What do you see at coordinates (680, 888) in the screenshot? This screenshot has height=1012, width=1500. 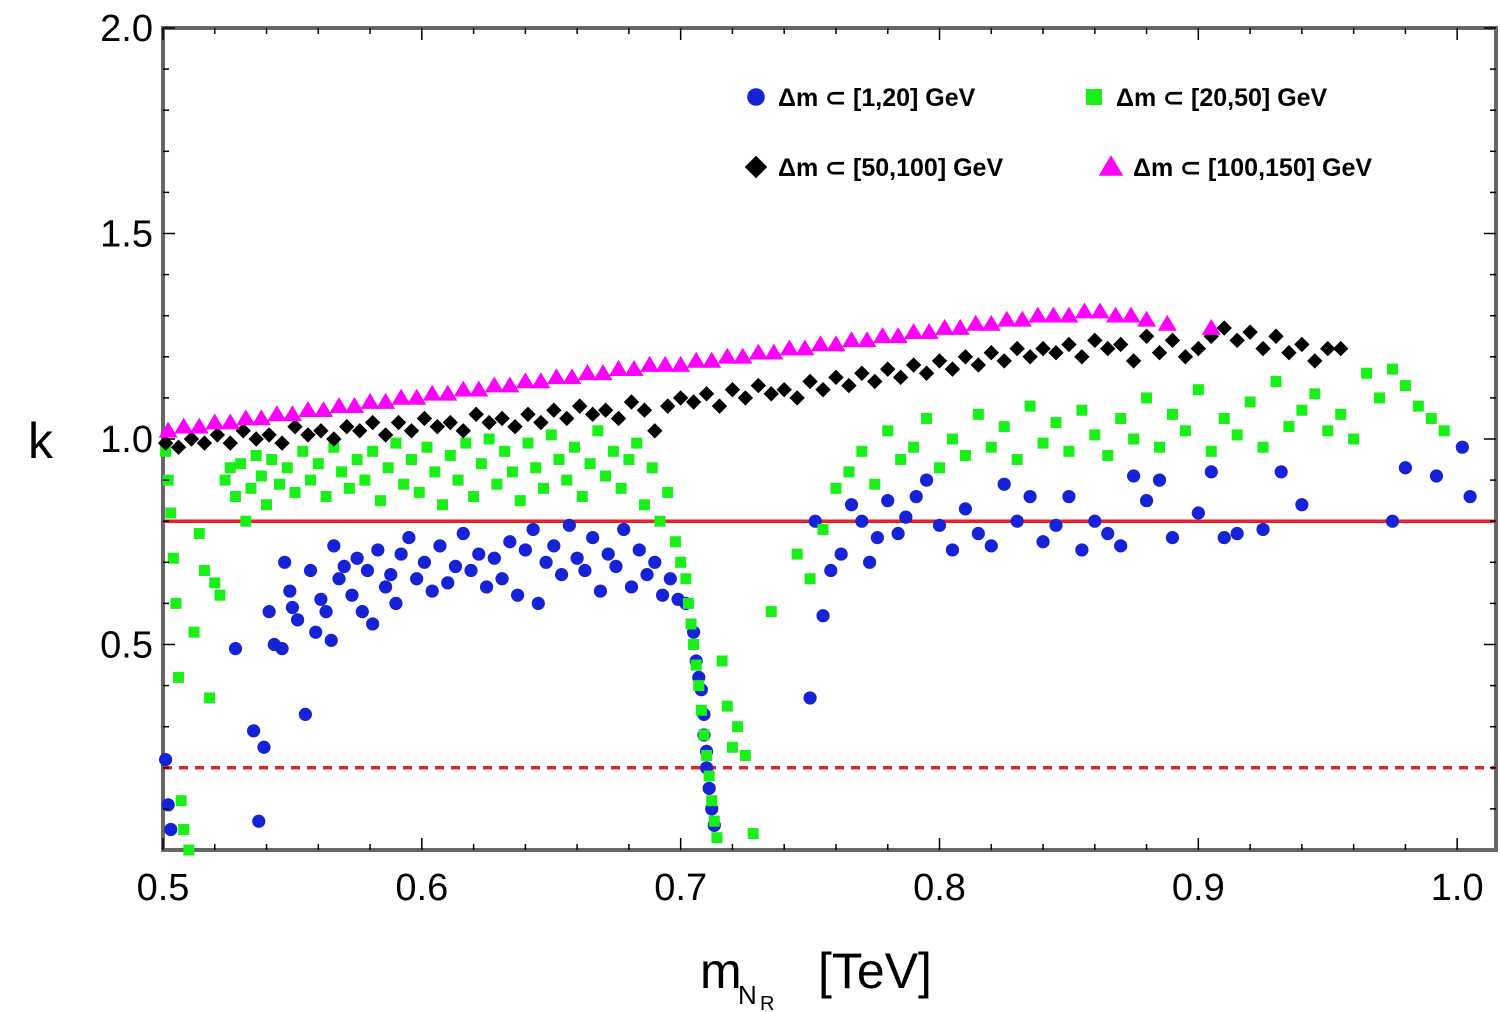 I see `x-tick-label: 0.7` at bounding box center [680, 888].